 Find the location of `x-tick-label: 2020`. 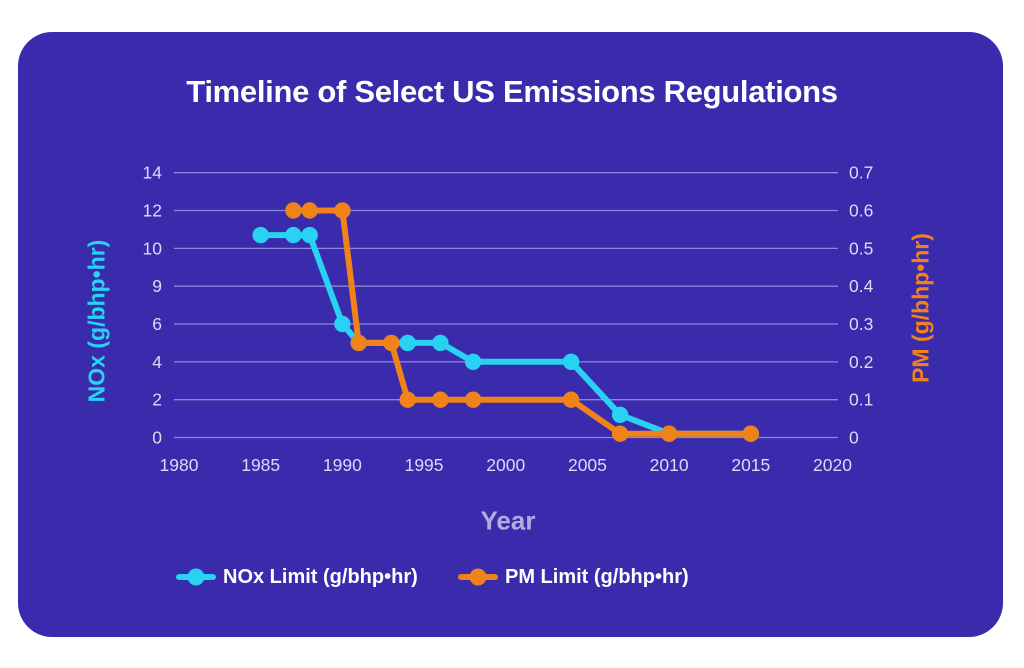

x-tick-label: 2020 is located at coordinates (832, 465).